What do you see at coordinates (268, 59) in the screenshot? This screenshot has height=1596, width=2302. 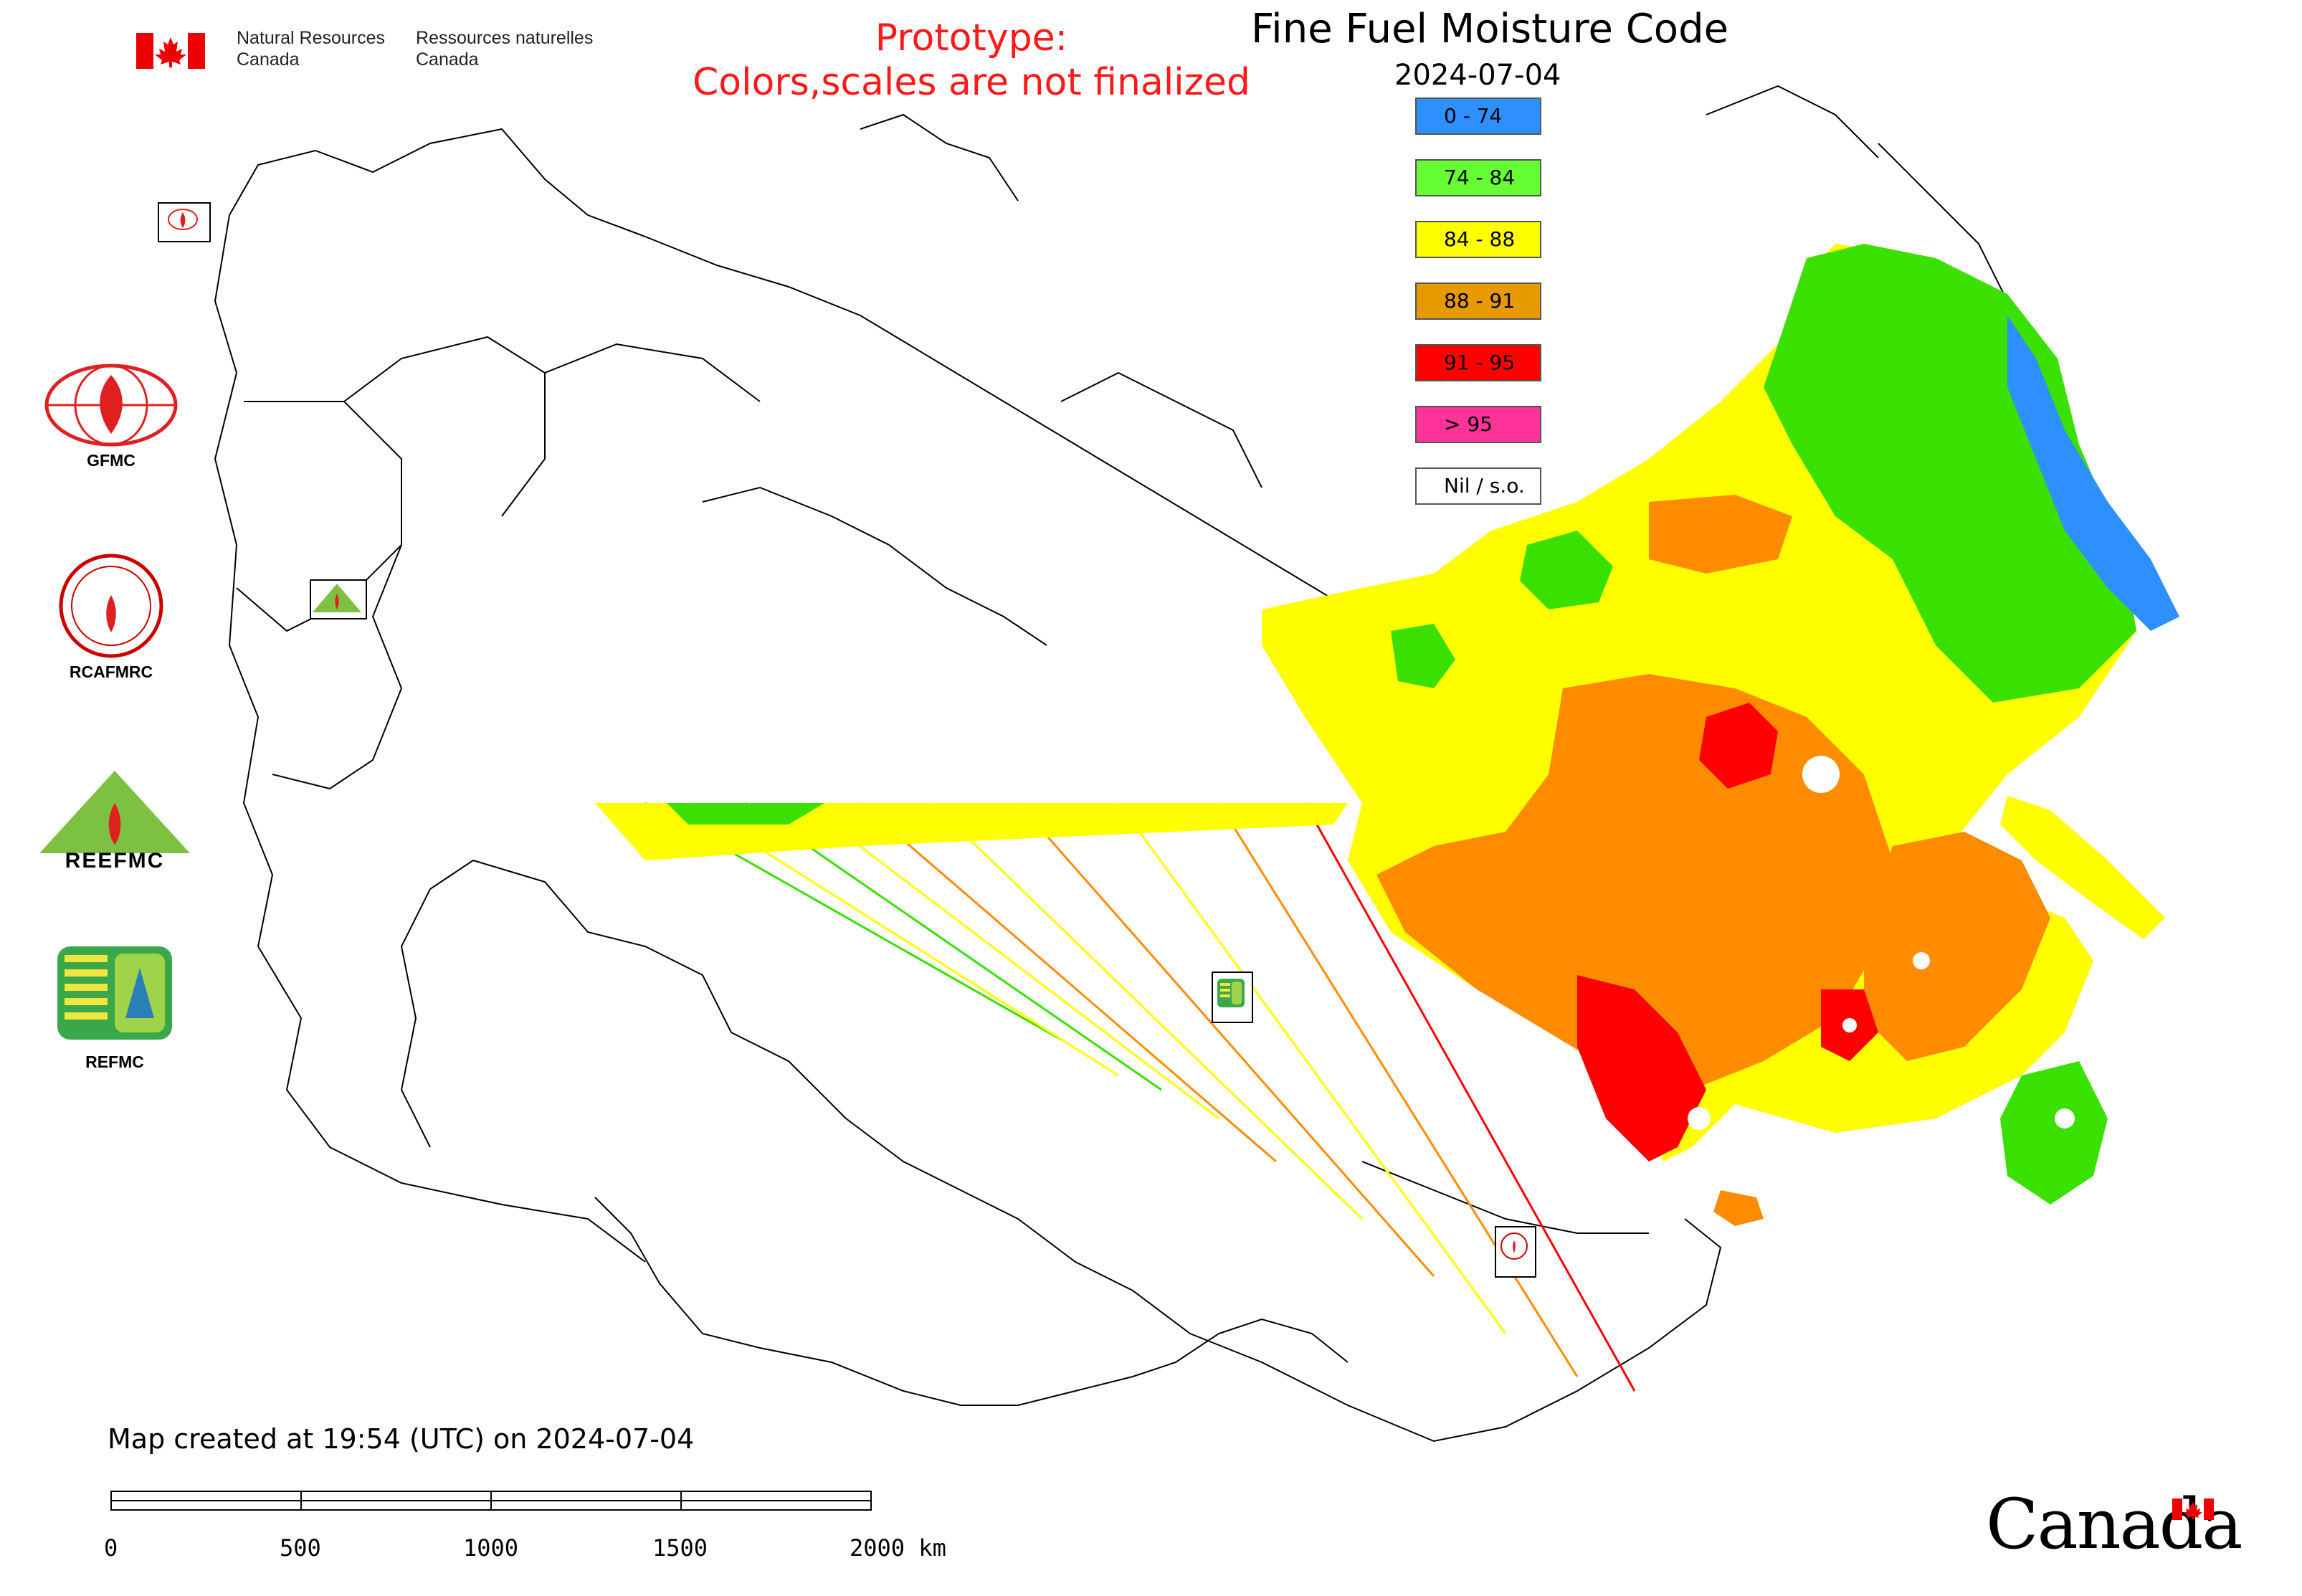 I see `nrcan-en-line-2: Canada` at bounding box center [268, 59].